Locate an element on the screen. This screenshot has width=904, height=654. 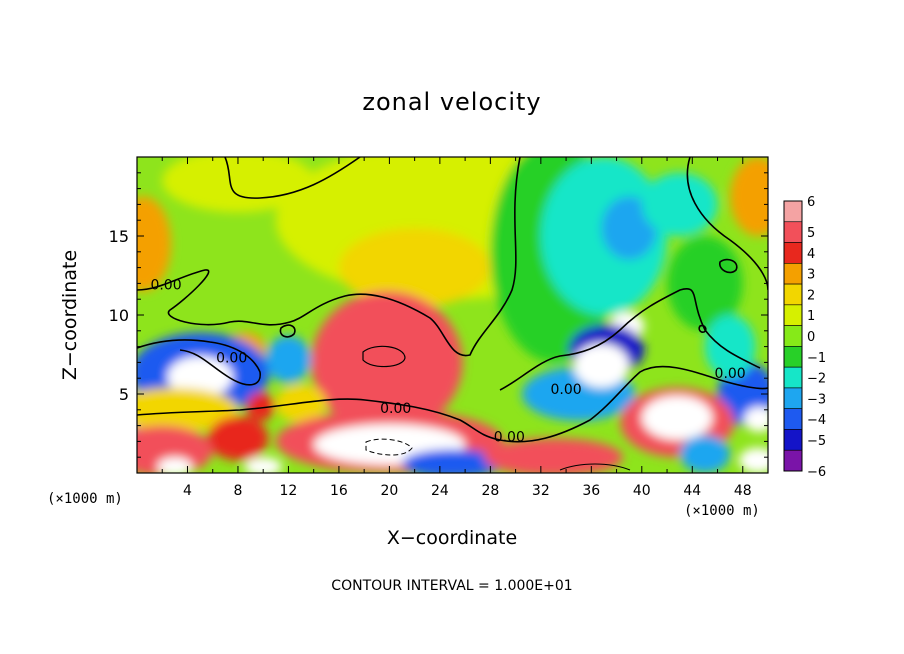
colorbar-label-7: −1 is located at coordinates (816, 358).